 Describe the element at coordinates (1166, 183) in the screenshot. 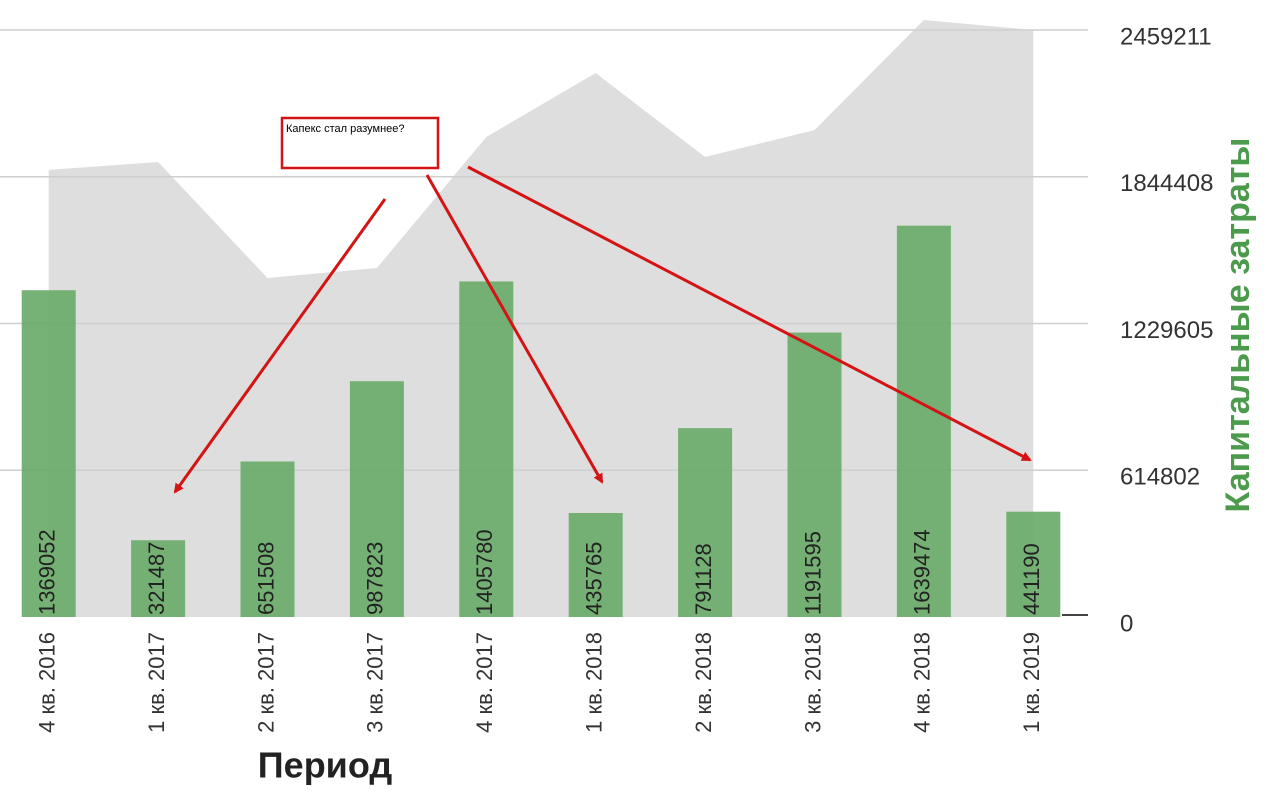

I see `y-tick-label: 1844408` at that location.